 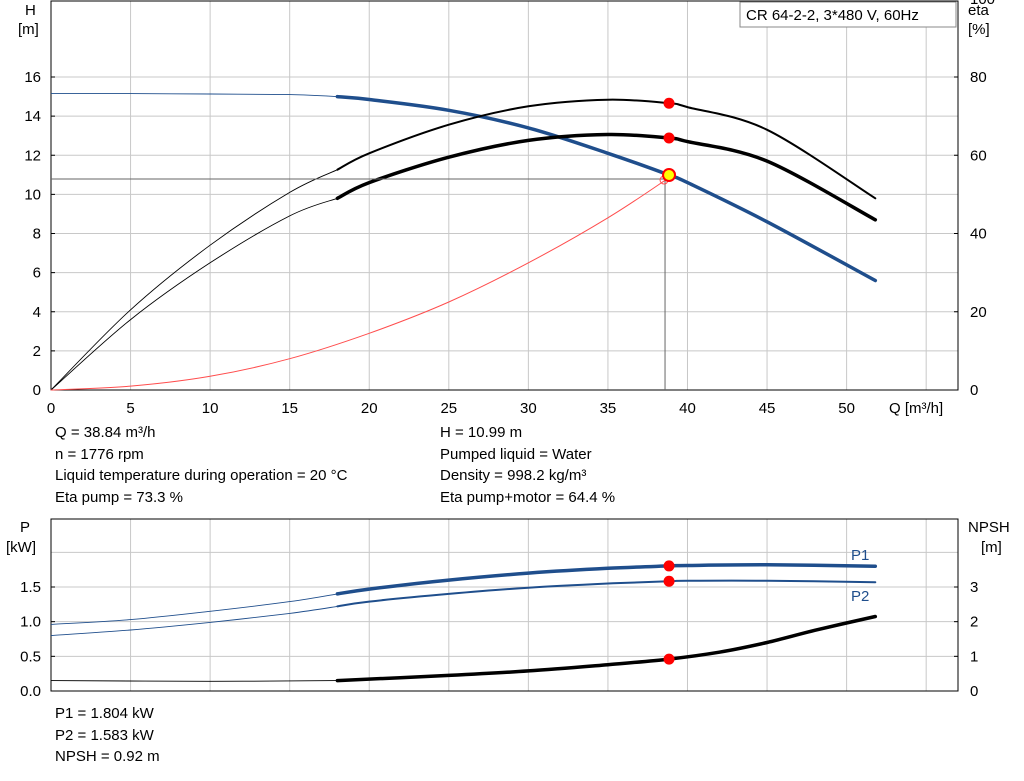 I want to click on y-left-tick-label: 12, so click(x=32, y=155).